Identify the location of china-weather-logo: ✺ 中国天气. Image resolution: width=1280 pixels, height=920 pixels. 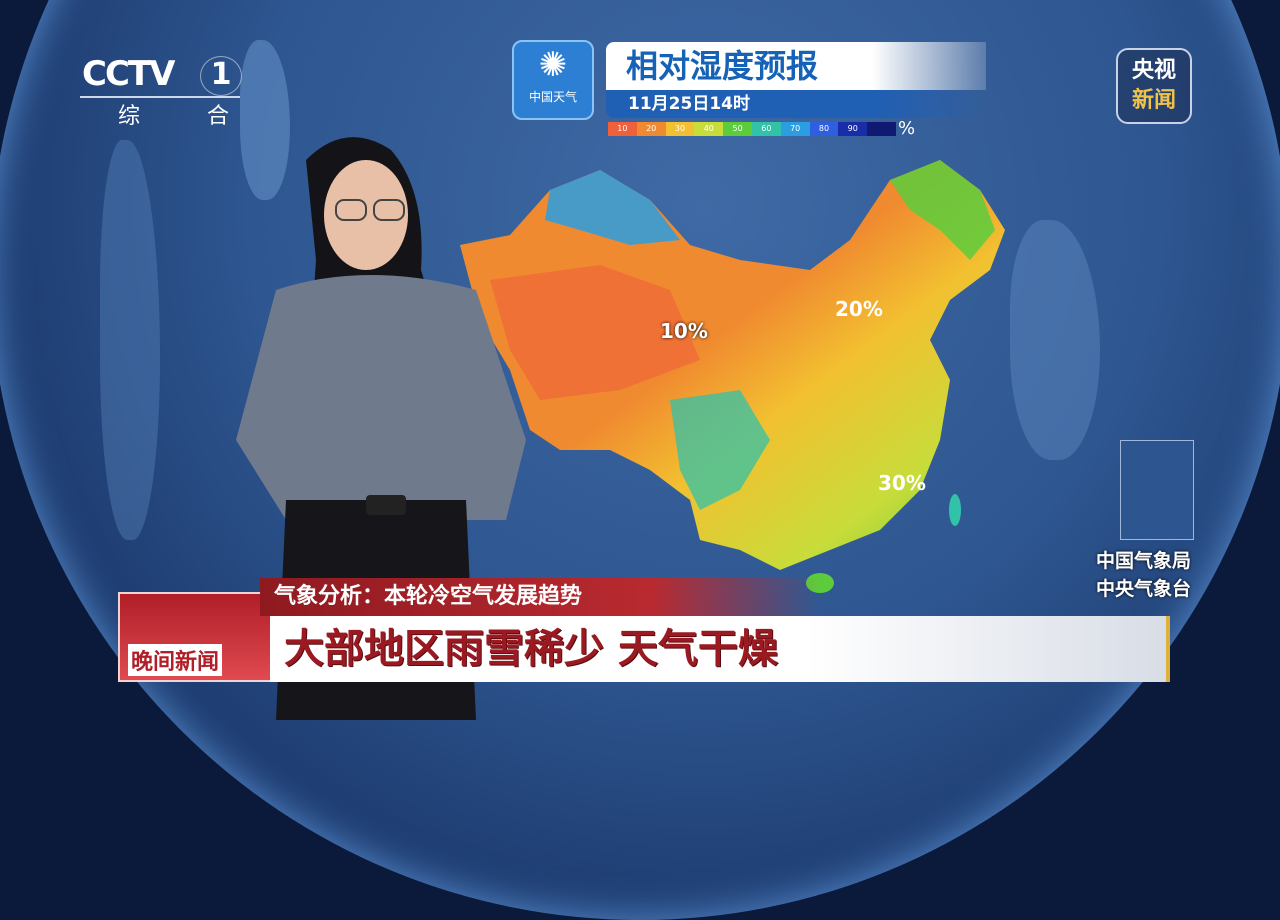
(553, 80).